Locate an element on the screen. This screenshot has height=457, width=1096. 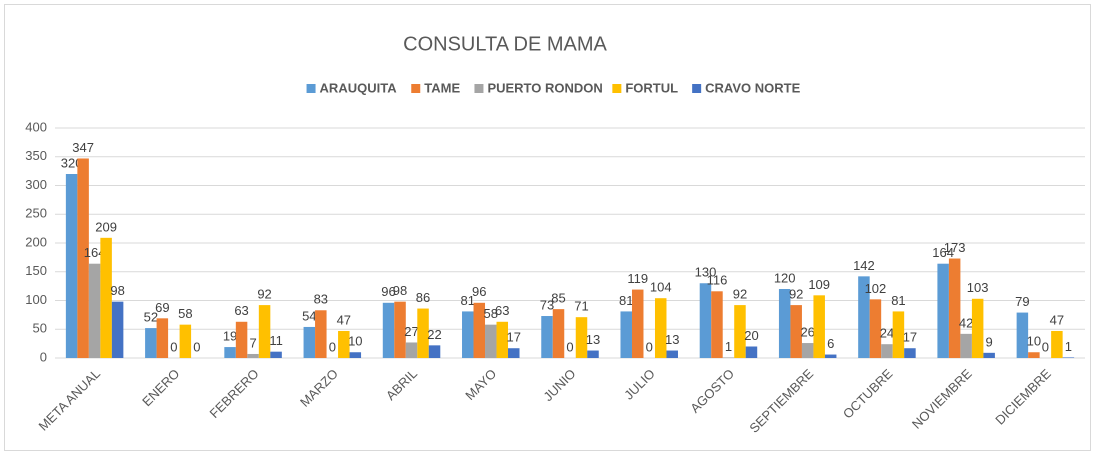
data-label: 119 is located at coordinates (637, 278).